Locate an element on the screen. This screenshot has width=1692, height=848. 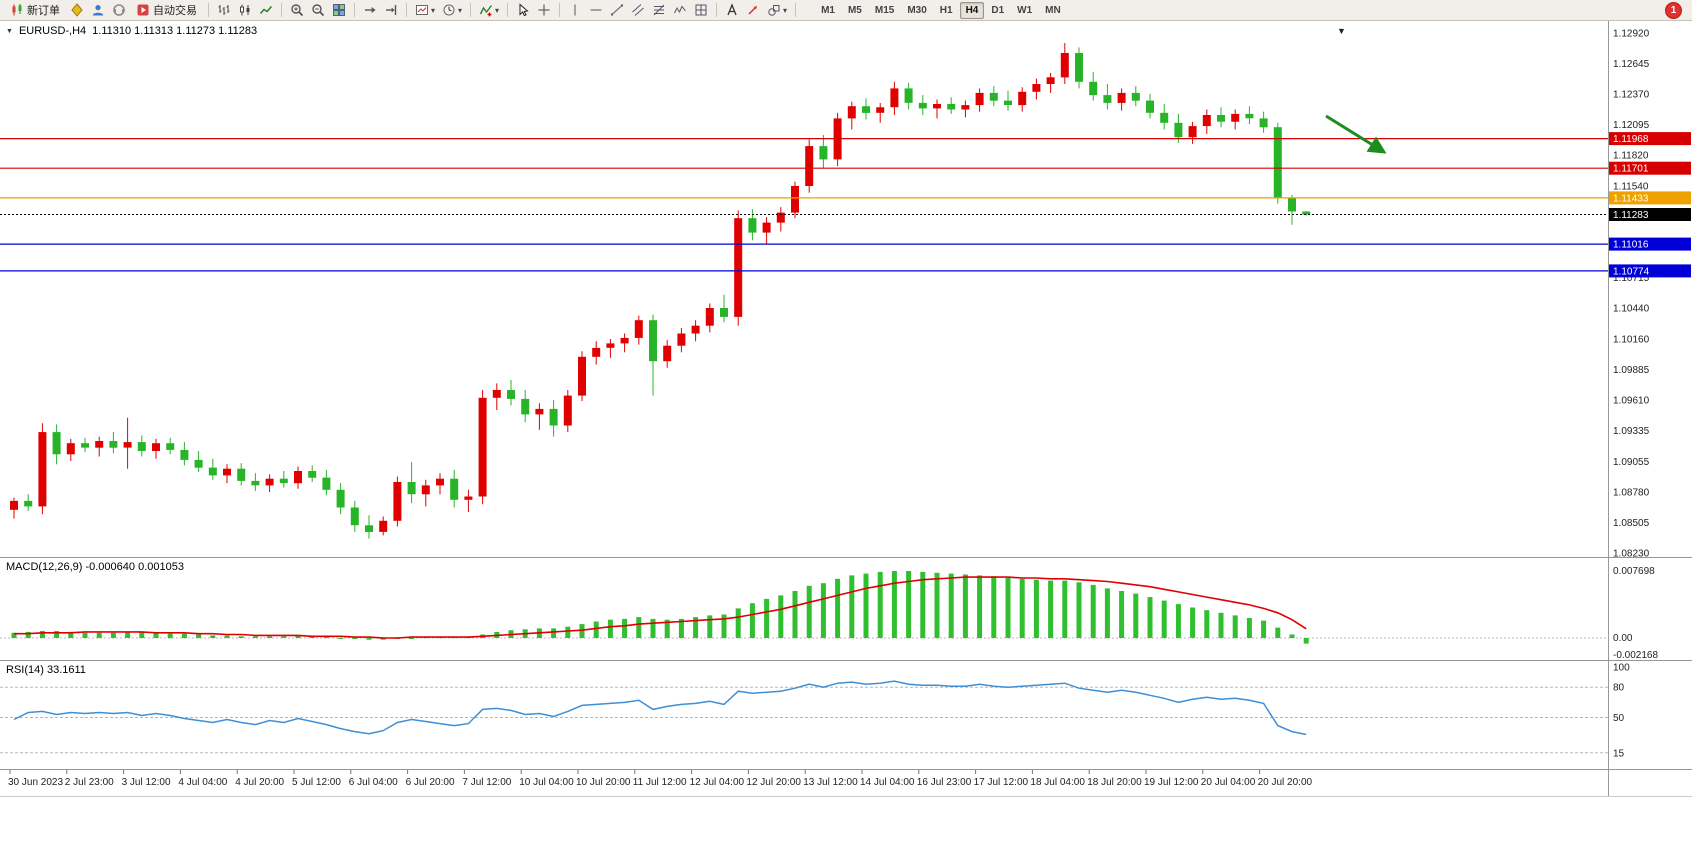
crosshair-icon is located at coordinates (544, 10).